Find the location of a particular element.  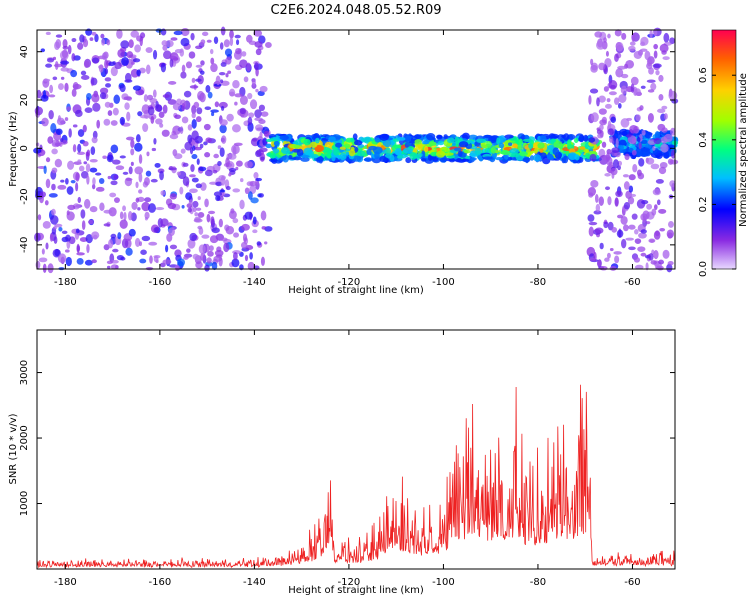

spectrogram-x-tick-label: -80 is located at coordinates (538, 282).